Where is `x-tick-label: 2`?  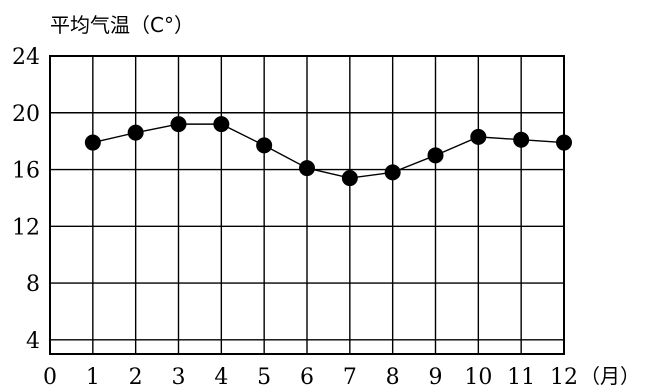
x-tick-label: 2 is located at coordinates (136, 377).